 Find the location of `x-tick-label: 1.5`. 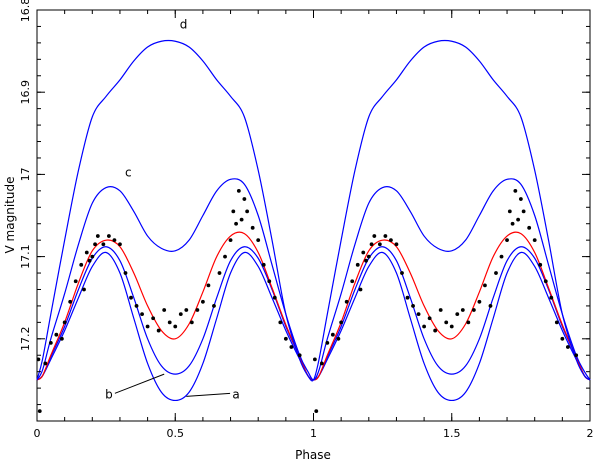

x-tick-label: 1.5 is located at coordinates (452, 433).